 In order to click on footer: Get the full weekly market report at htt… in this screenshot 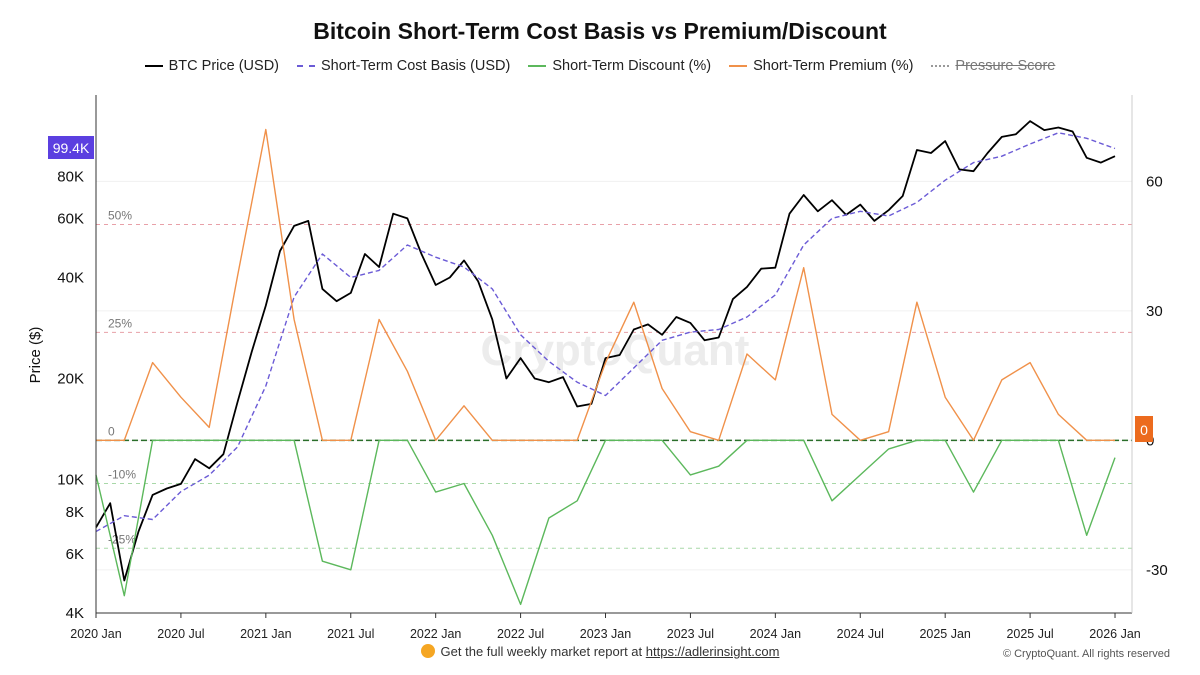, I will do `click(600, 651)`.